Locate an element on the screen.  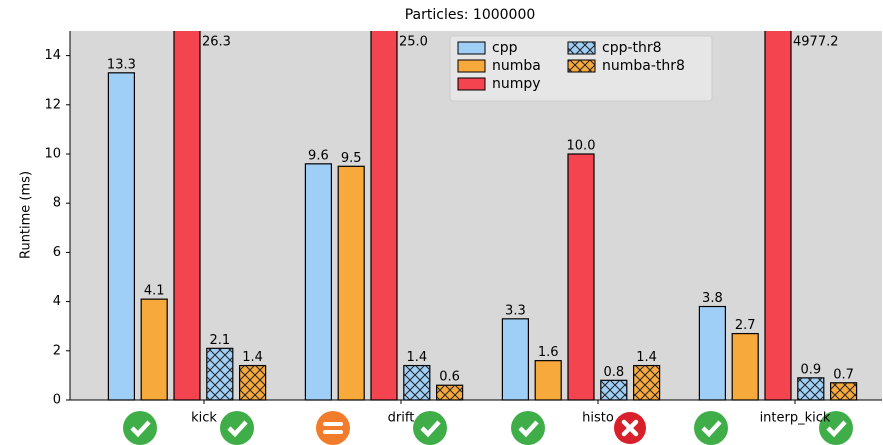
legend-label: numba is located at coordinates (516, 66).